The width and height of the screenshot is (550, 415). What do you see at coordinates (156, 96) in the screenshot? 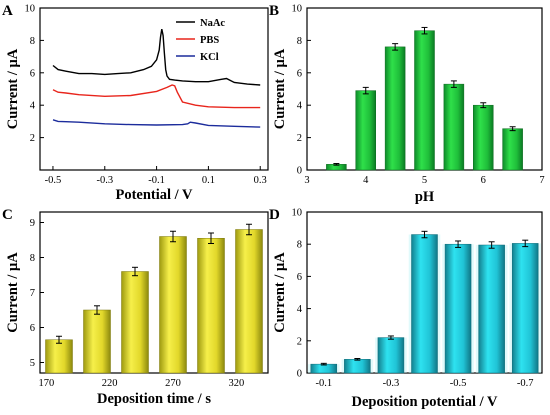
I see `series-line-pbs` at bounding box center [156, 96].